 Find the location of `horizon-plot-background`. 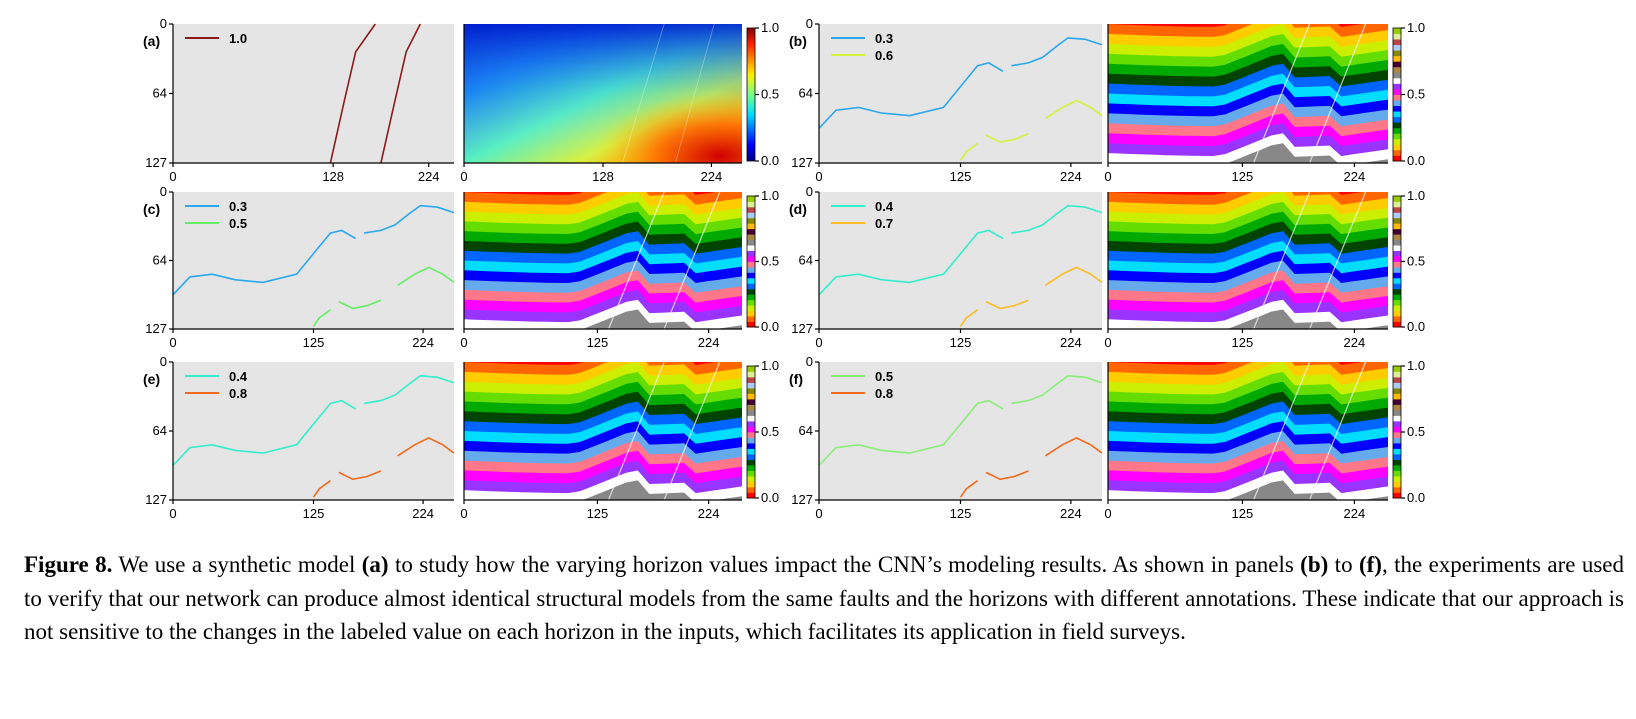

horizon-plot-background is located at coordinates (313, 93).